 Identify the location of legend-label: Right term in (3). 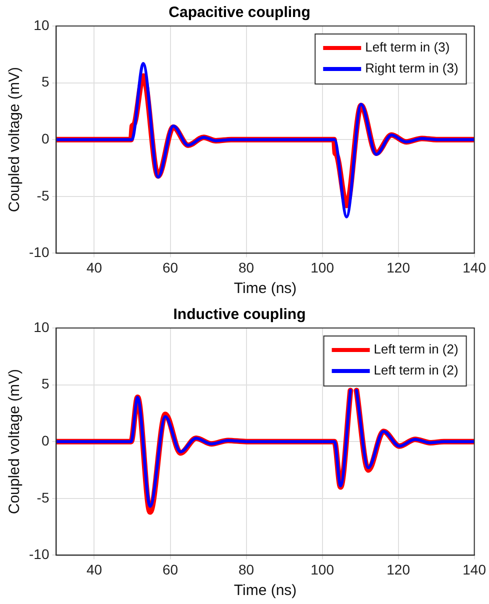
(411, 68).